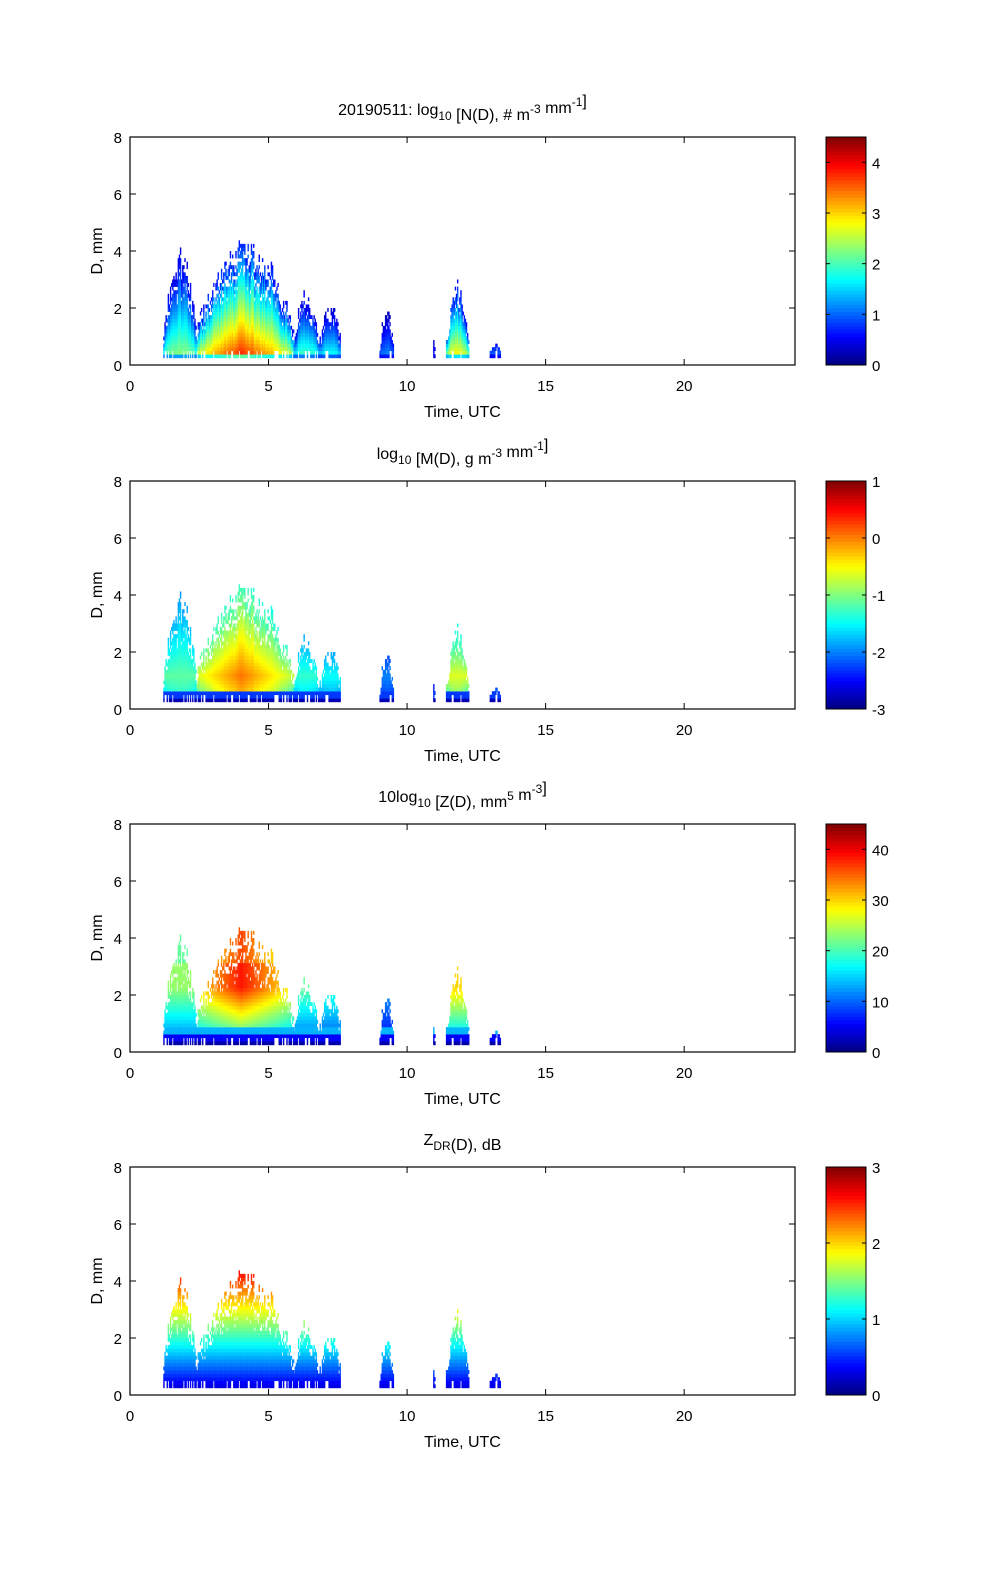  I want to click on x-tick-label: 0, so click(130, 386).